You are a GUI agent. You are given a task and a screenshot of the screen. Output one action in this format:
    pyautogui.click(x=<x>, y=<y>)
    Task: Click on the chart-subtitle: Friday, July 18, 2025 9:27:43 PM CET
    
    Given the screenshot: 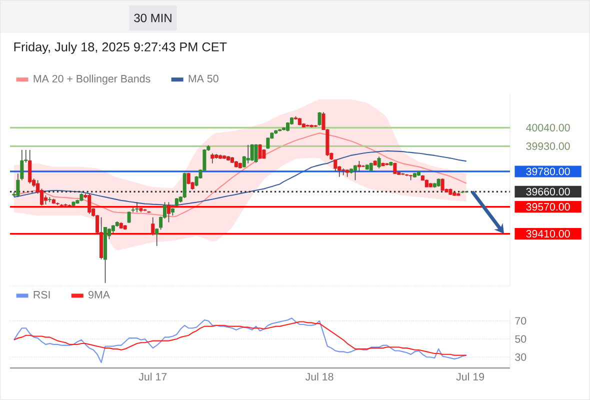 What is the action you would take?
    pyautogui.click(x=120, y=48)
    